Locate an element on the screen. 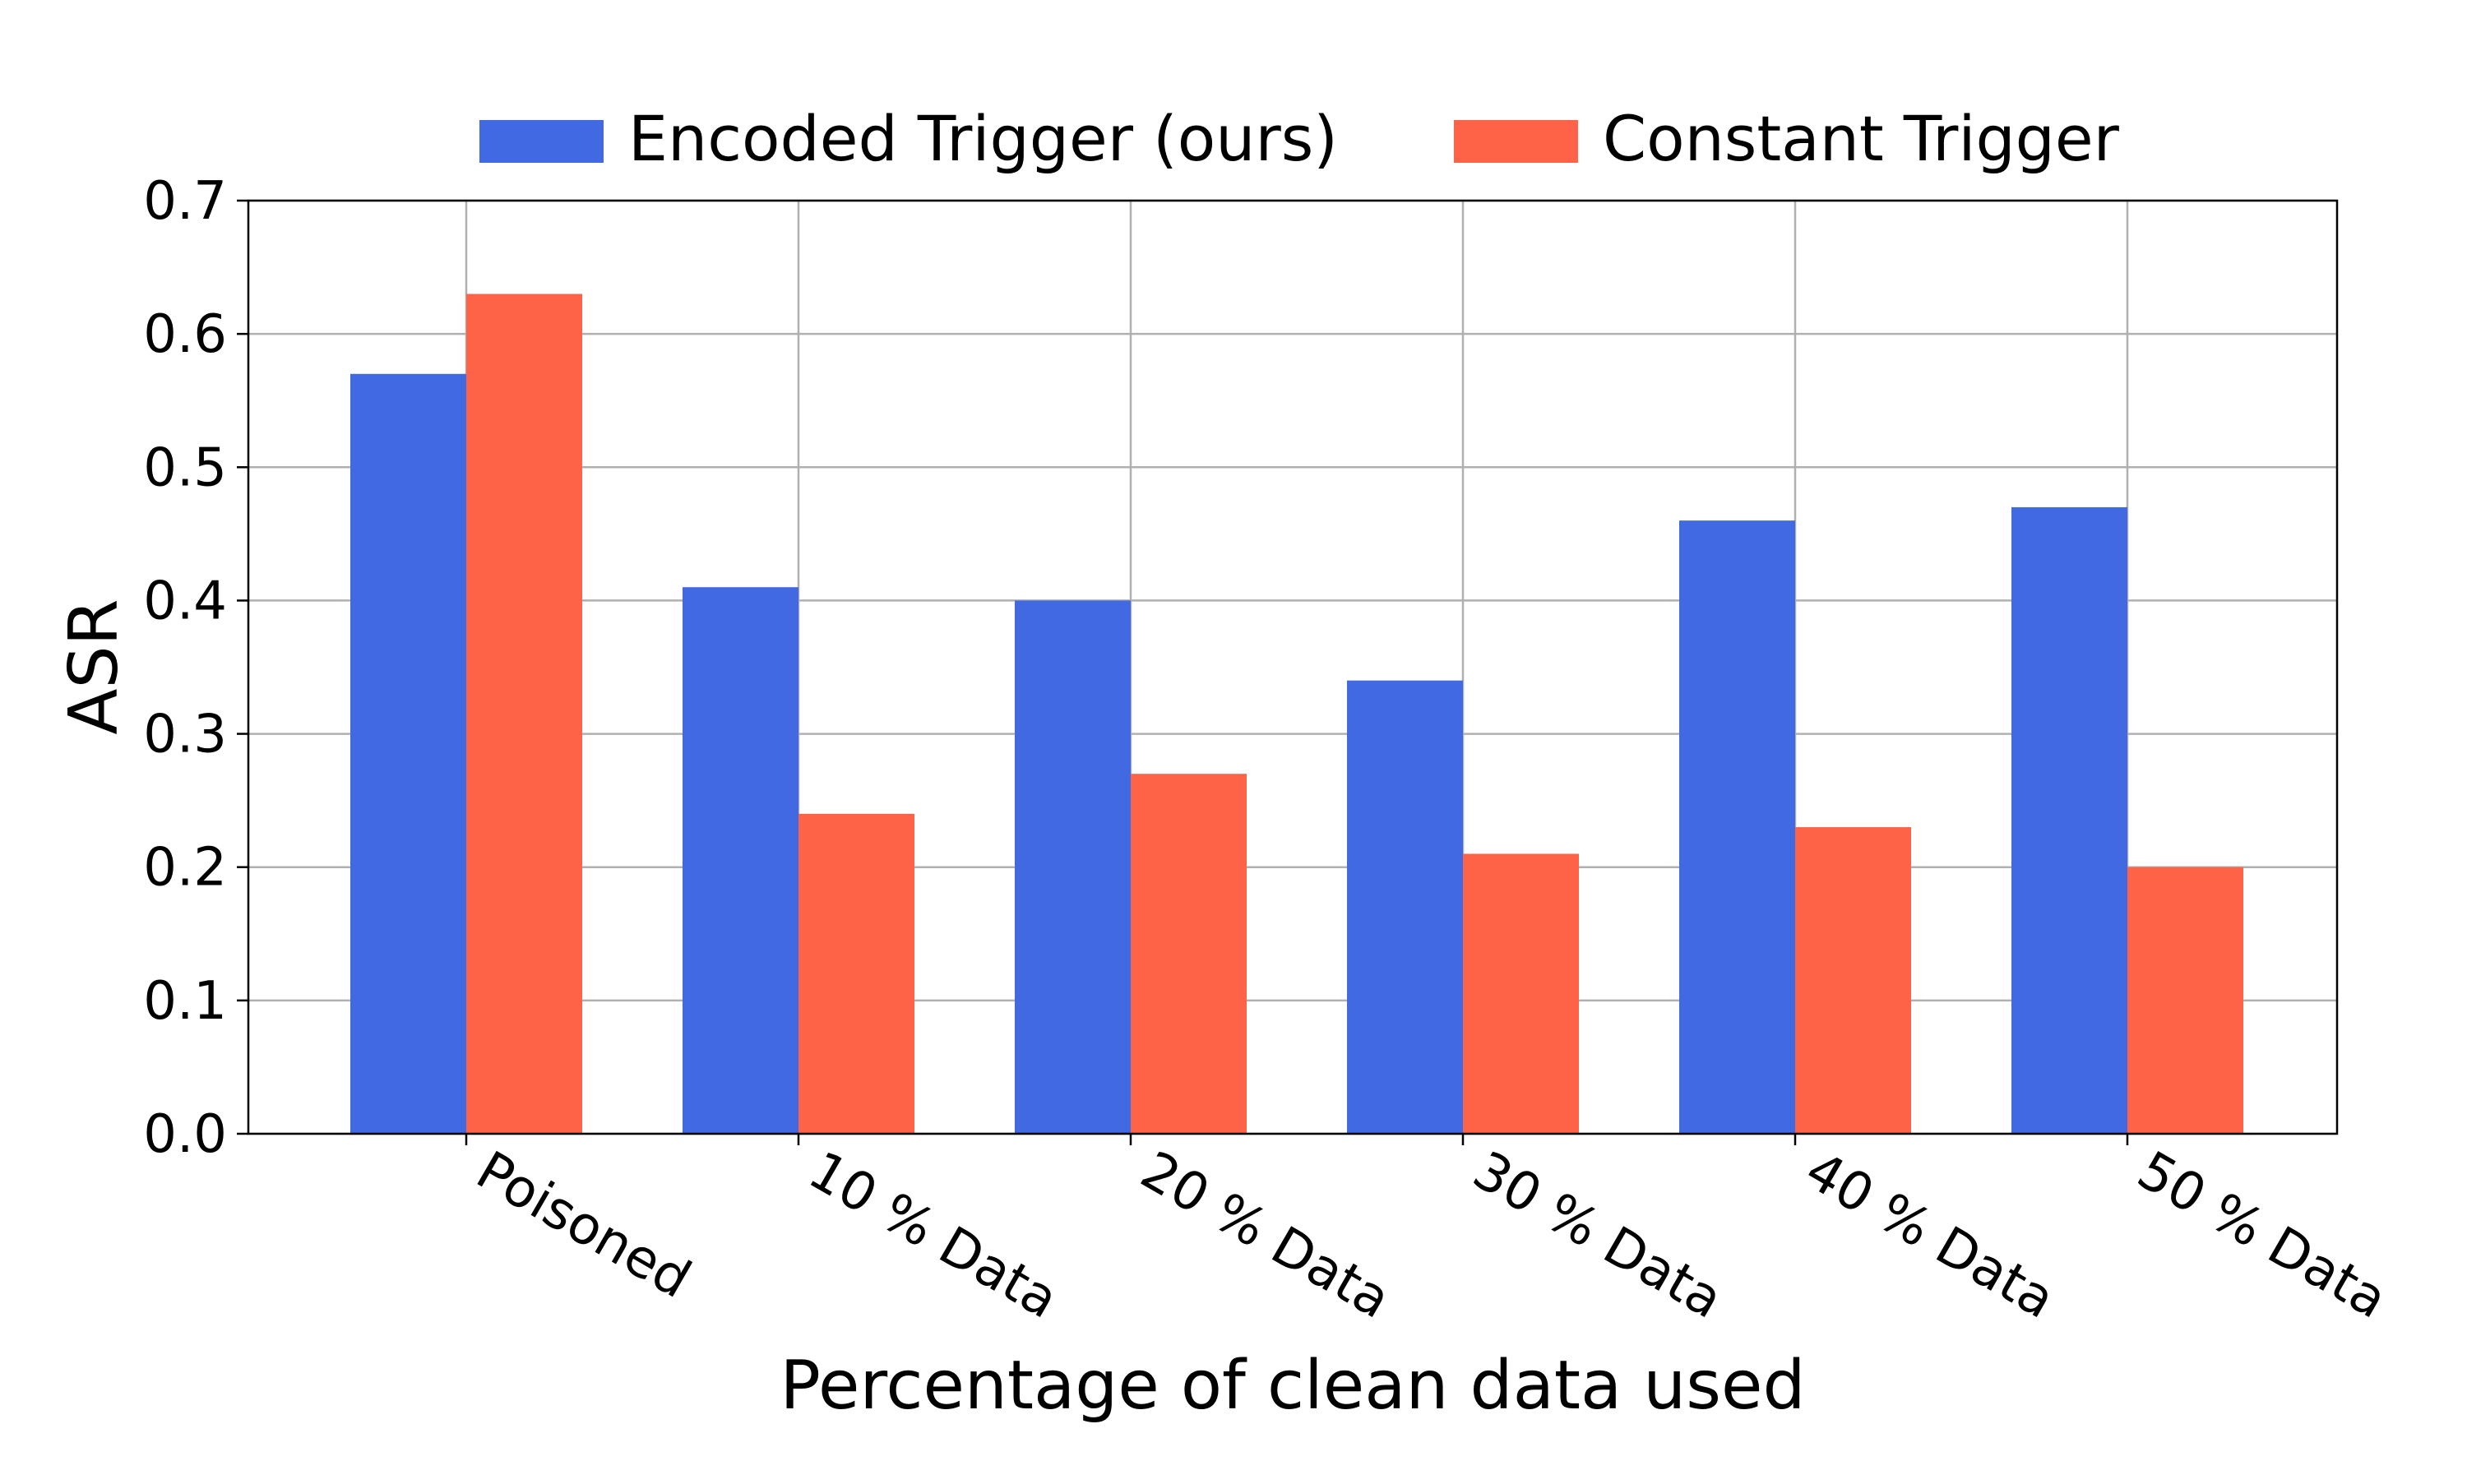  legend-label: Encoded Trigger (ours) is located at coordinates (983, 138).